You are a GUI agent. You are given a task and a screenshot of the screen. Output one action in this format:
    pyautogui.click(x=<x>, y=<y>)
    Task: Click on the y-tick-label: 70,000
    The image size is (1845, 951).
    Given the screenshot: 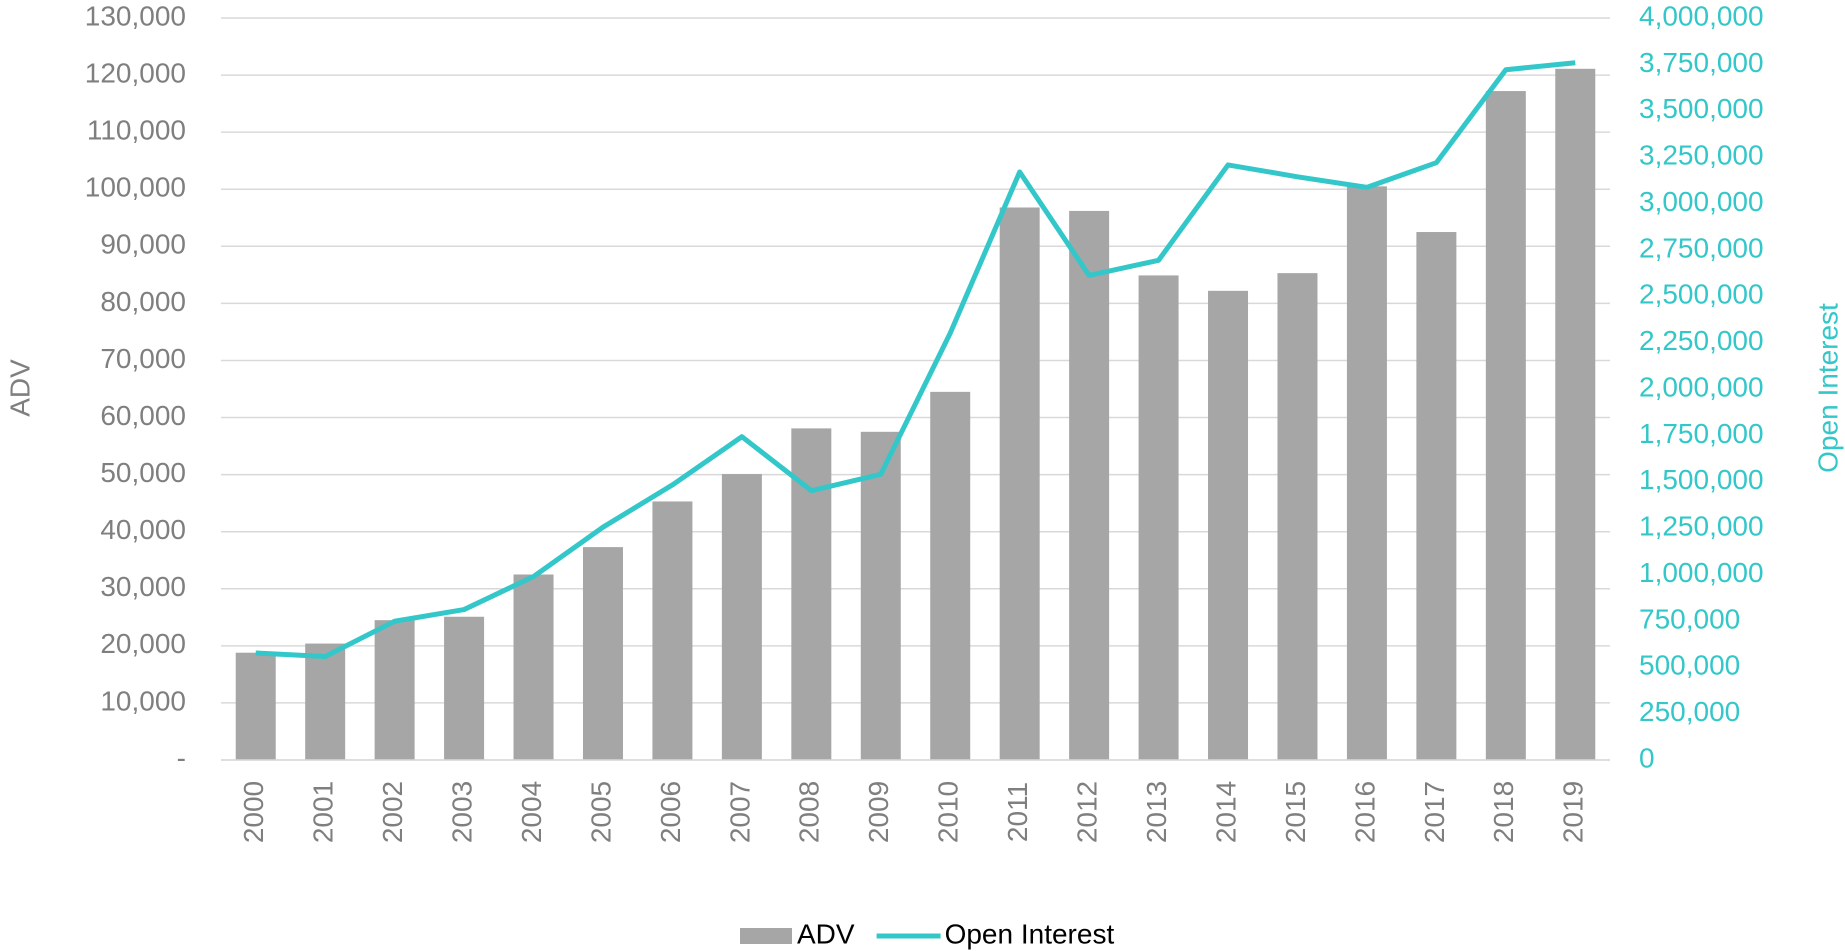 What is the action you would take?
    pyautogui.click(x=143, y=358)
    